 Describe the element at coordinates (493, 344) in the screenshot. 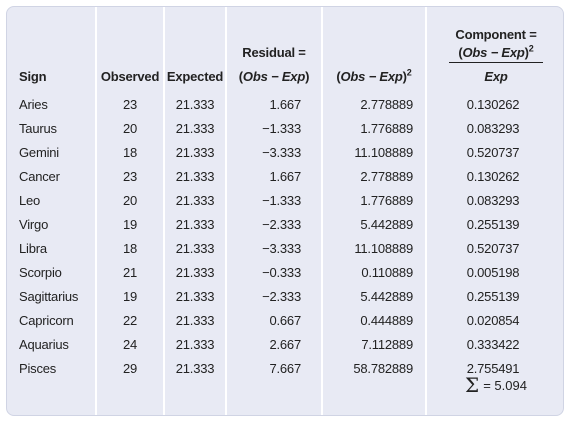

I see `cell-component: 0.333422` at that location.